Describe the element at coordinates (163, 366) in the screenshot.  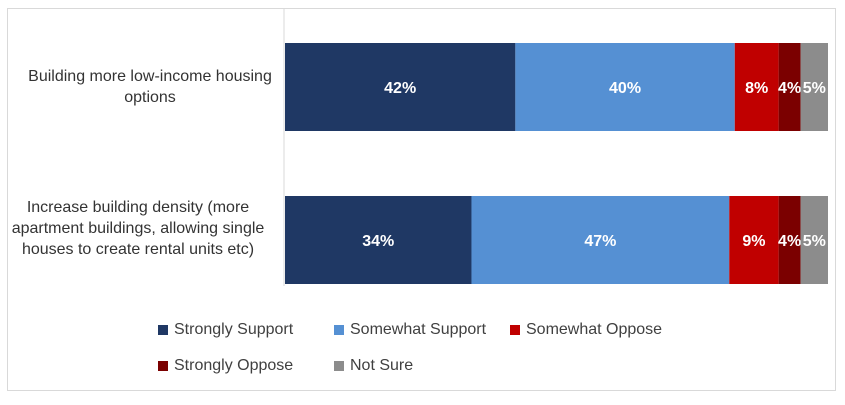
I see `legend-swatch-strongly-oppose` at that location.